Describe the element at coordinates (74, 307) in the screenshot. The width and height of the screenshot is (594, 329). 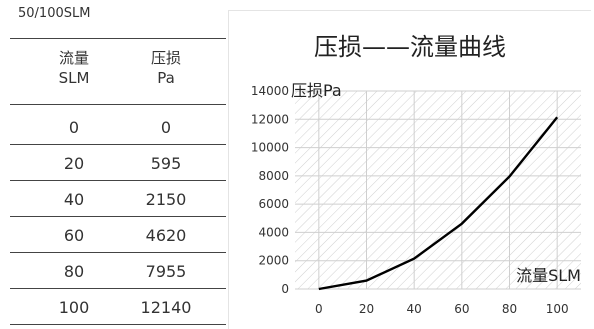
I see `table-cell-flow: 100` at that location.